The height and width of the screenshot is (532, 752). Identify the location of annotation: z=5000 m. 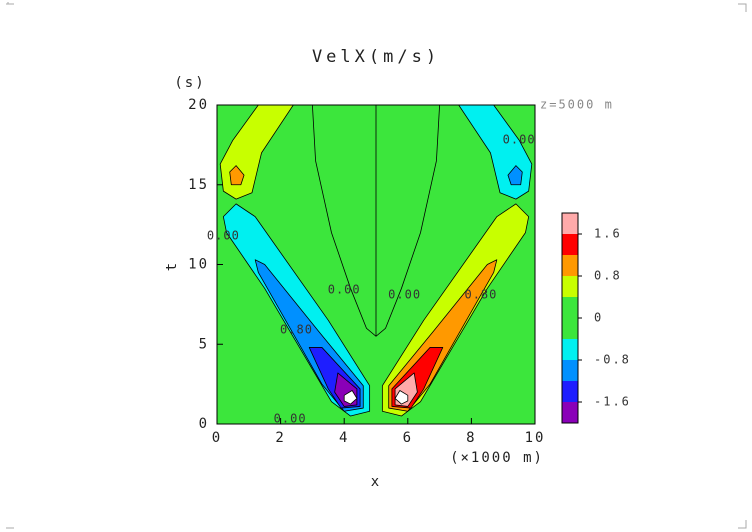
(577, 105).